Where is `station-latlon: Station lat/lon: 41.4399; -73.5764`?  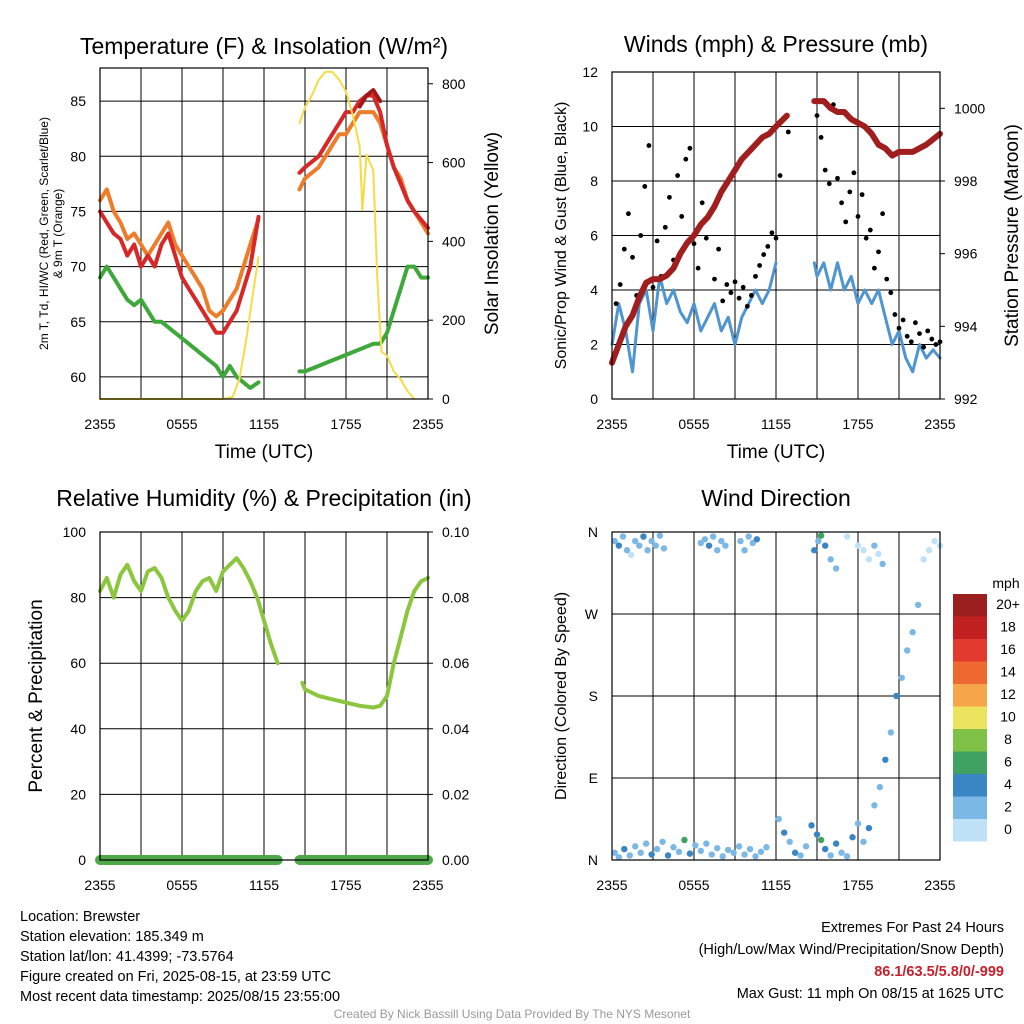
station-latlon: Station lat/lon: 41.4399; -73.5764 is located at coordinates (127, 957).